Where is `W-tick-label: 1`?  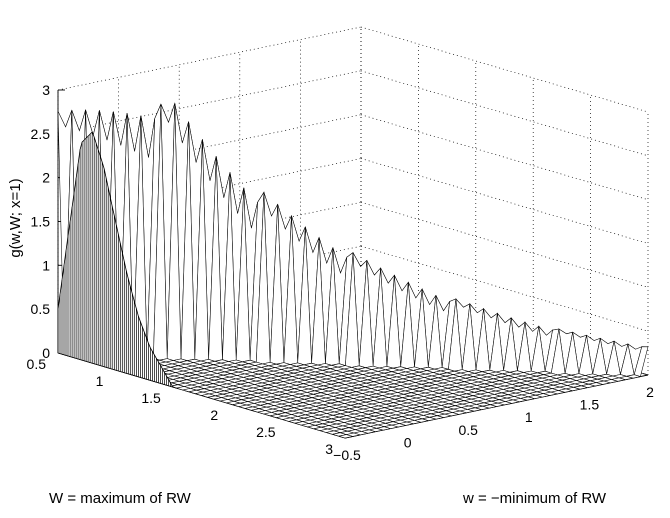 W-tick-label: 1 is located at coordinates (100, 381).